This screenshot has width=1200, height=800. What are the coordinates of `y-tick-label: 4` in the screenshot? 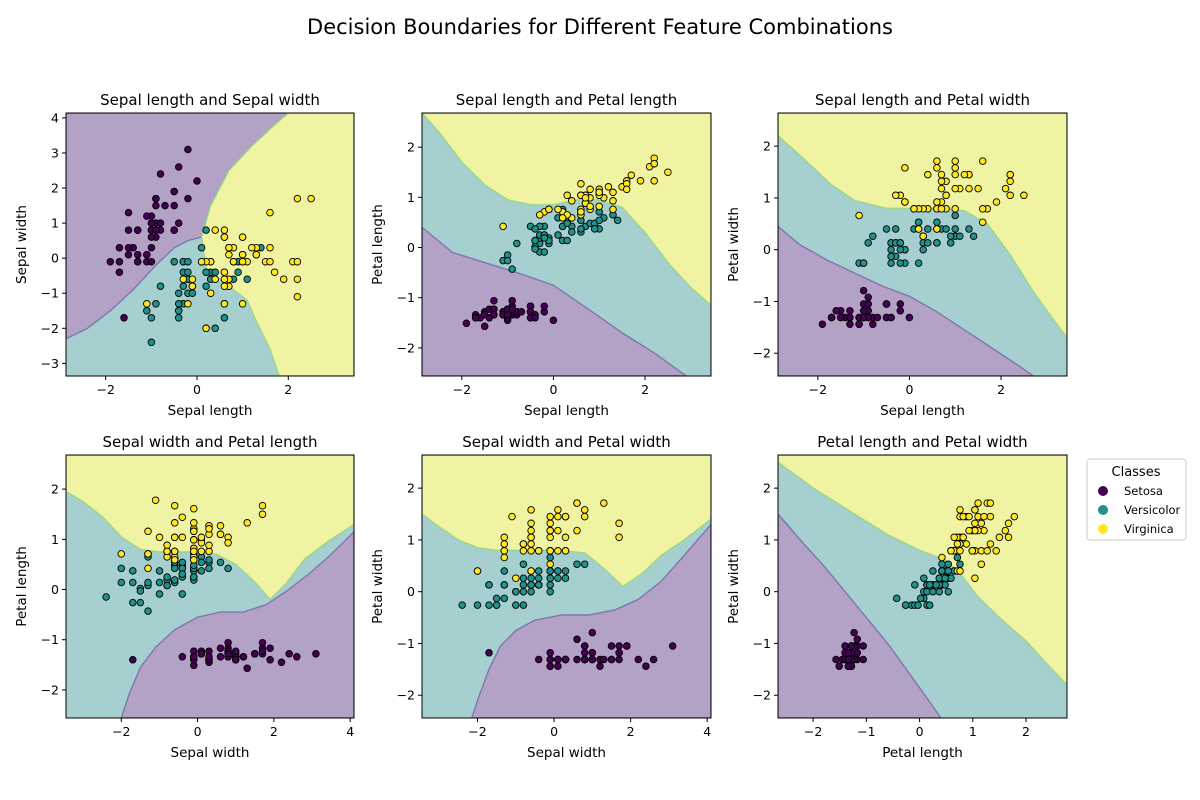 It's located at (55, 117).